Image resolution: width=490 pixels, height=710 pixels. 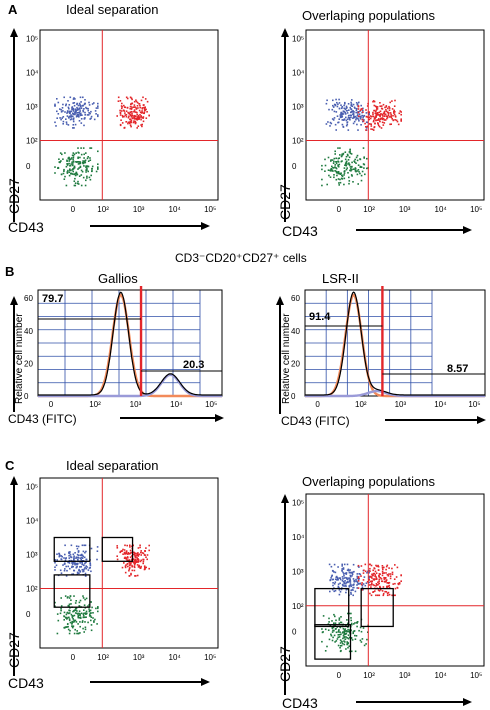 What do you see at coordinates (193, 365) in the screenshot?
I see `percent-positive: 20.3` at bounding box center [193, 365].